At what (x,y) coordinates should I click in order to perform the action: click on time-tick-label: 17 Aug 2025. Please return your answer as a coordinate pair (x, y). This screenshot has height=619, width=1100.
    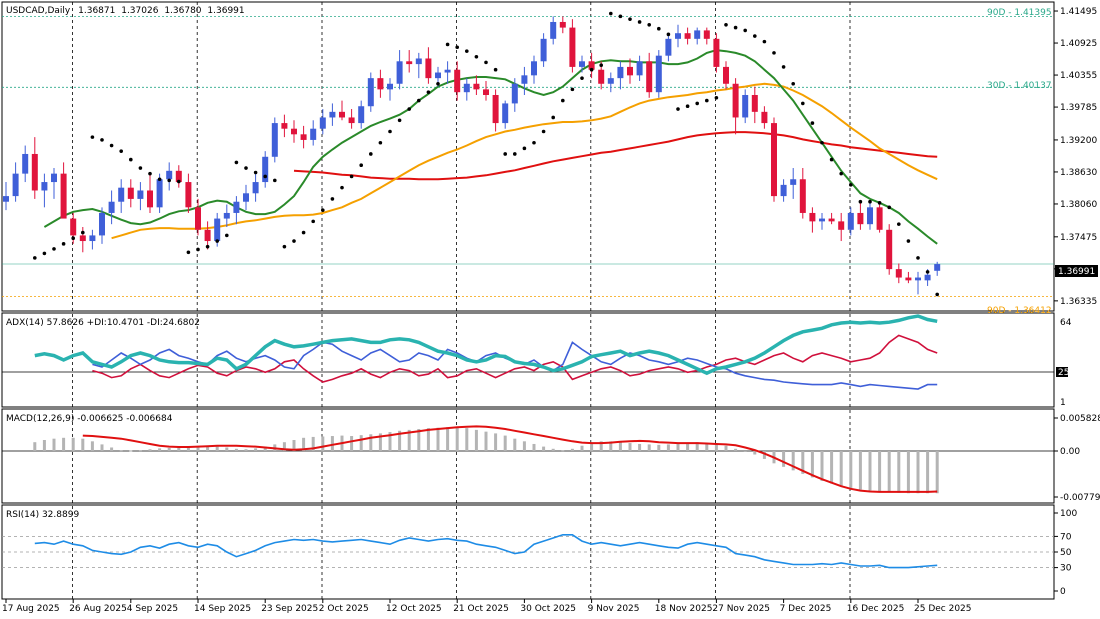
    Looking at the image, I should click on (31, 609).